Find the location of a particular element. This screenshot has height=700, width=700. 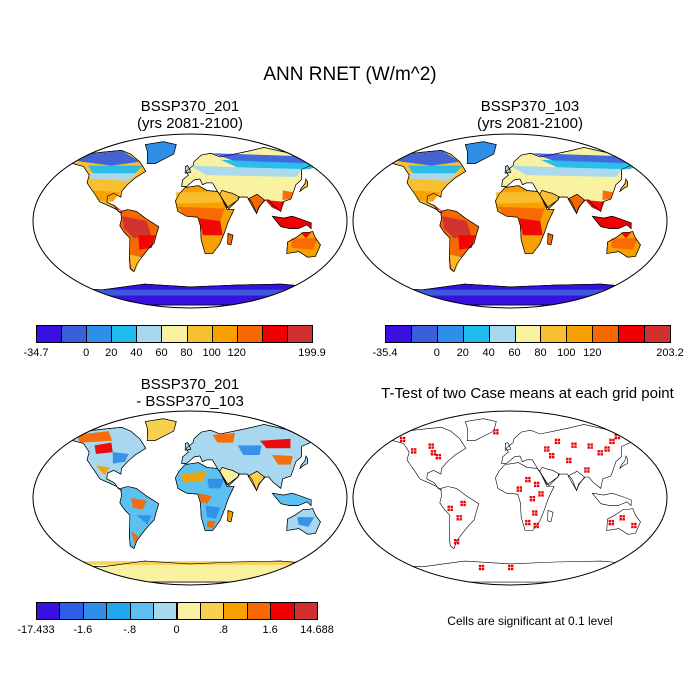

colorbar-1: -34.7 0 20 40 60 80 100 120 199.9 is located at coordinates (174, 345).